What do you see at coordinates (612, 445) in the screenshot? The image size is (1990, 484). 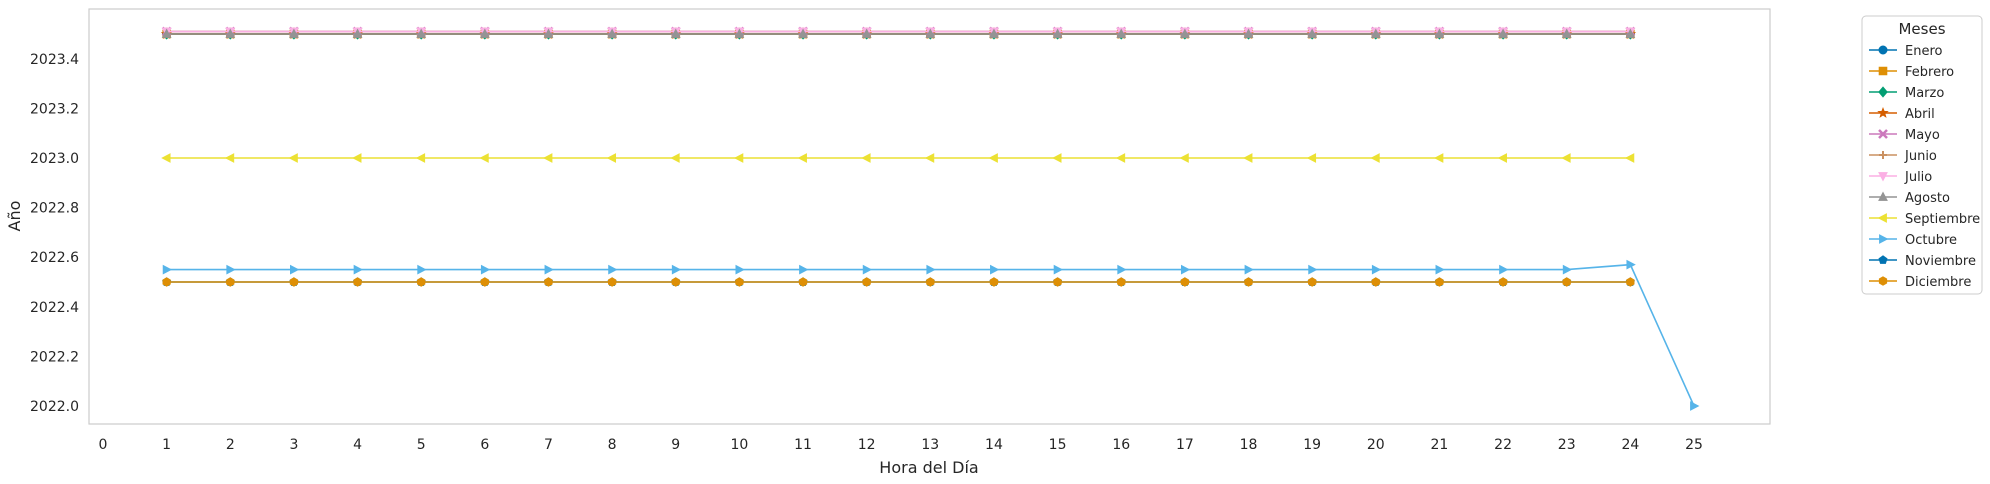 I see `x-tick-label: 8` at bounding box center [612, 445].